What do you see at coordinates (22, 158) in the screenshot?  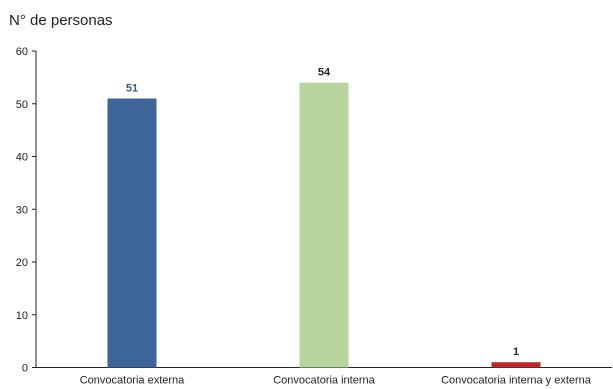 I see `y-tick-label: 40` at bounding box center [22, 158].